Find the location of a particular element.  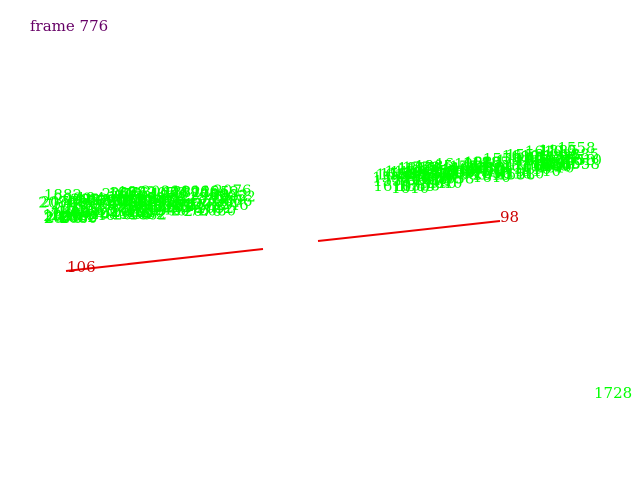

red-segment-left is located at coordinates (164, 260).